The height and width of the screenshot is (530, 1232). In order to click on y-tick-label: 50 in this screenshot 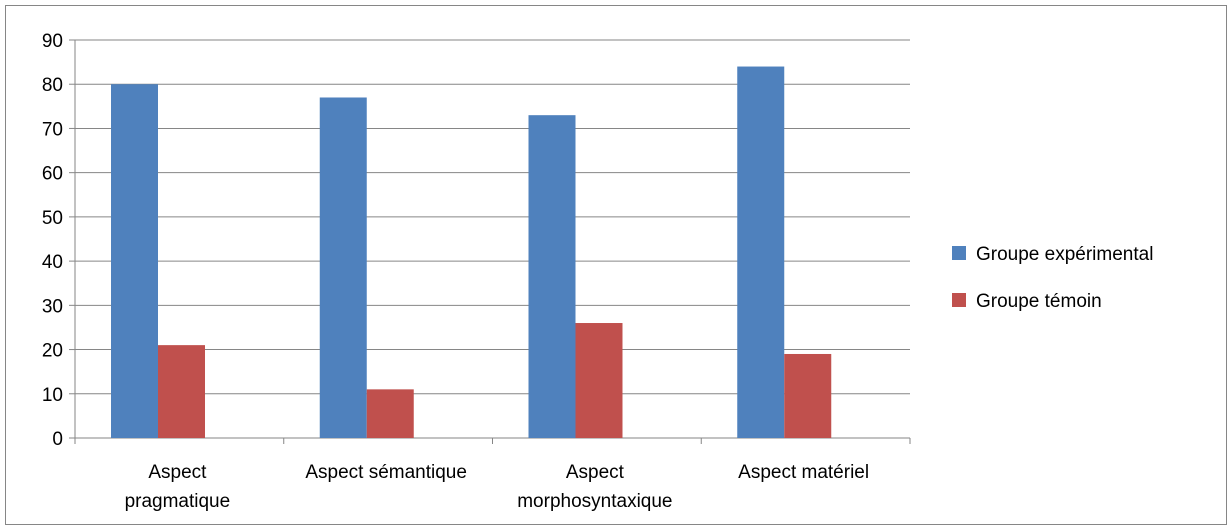, I will do `click(52, 218)`.